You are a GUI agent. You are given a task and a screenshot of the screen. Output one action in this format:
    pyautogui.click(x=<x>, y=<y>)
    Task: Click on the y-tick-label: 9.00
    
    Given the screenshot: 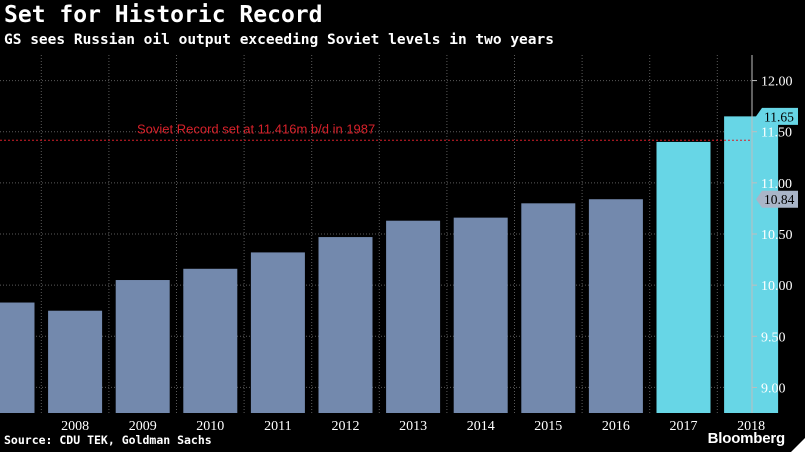 What is the action you would take?
    pyautogui.click(x=773, y=388)
    